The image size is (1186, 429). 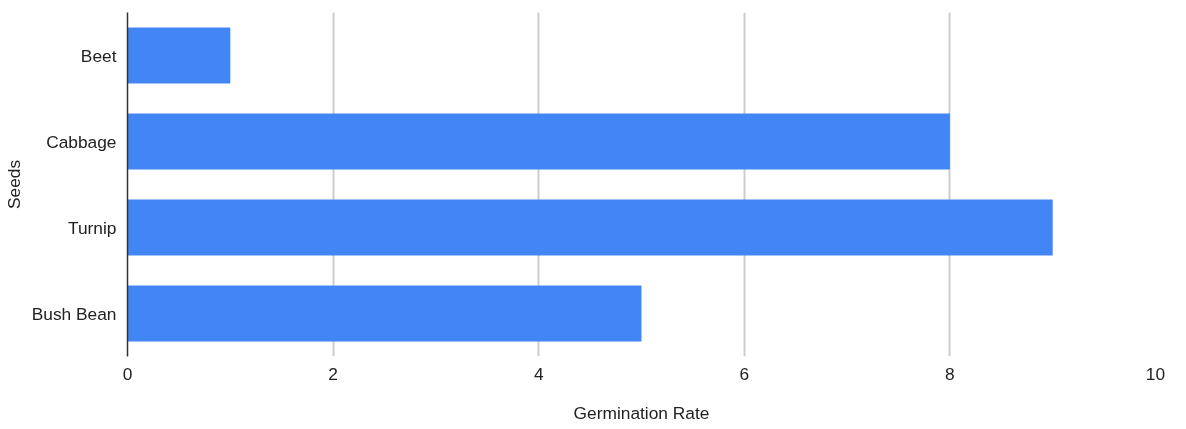 I want to click on x-tick-label: 4, so click(x=538, y=373).